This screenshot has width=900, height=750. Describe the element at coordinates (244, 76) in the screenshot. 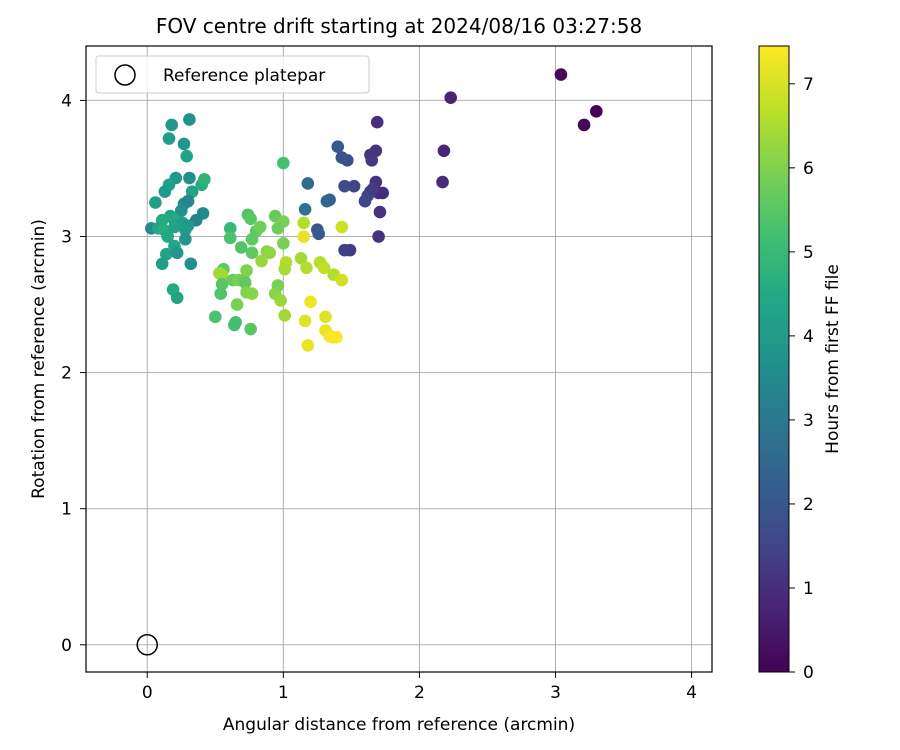

I see `legend-label: Reference platepar` at that location.